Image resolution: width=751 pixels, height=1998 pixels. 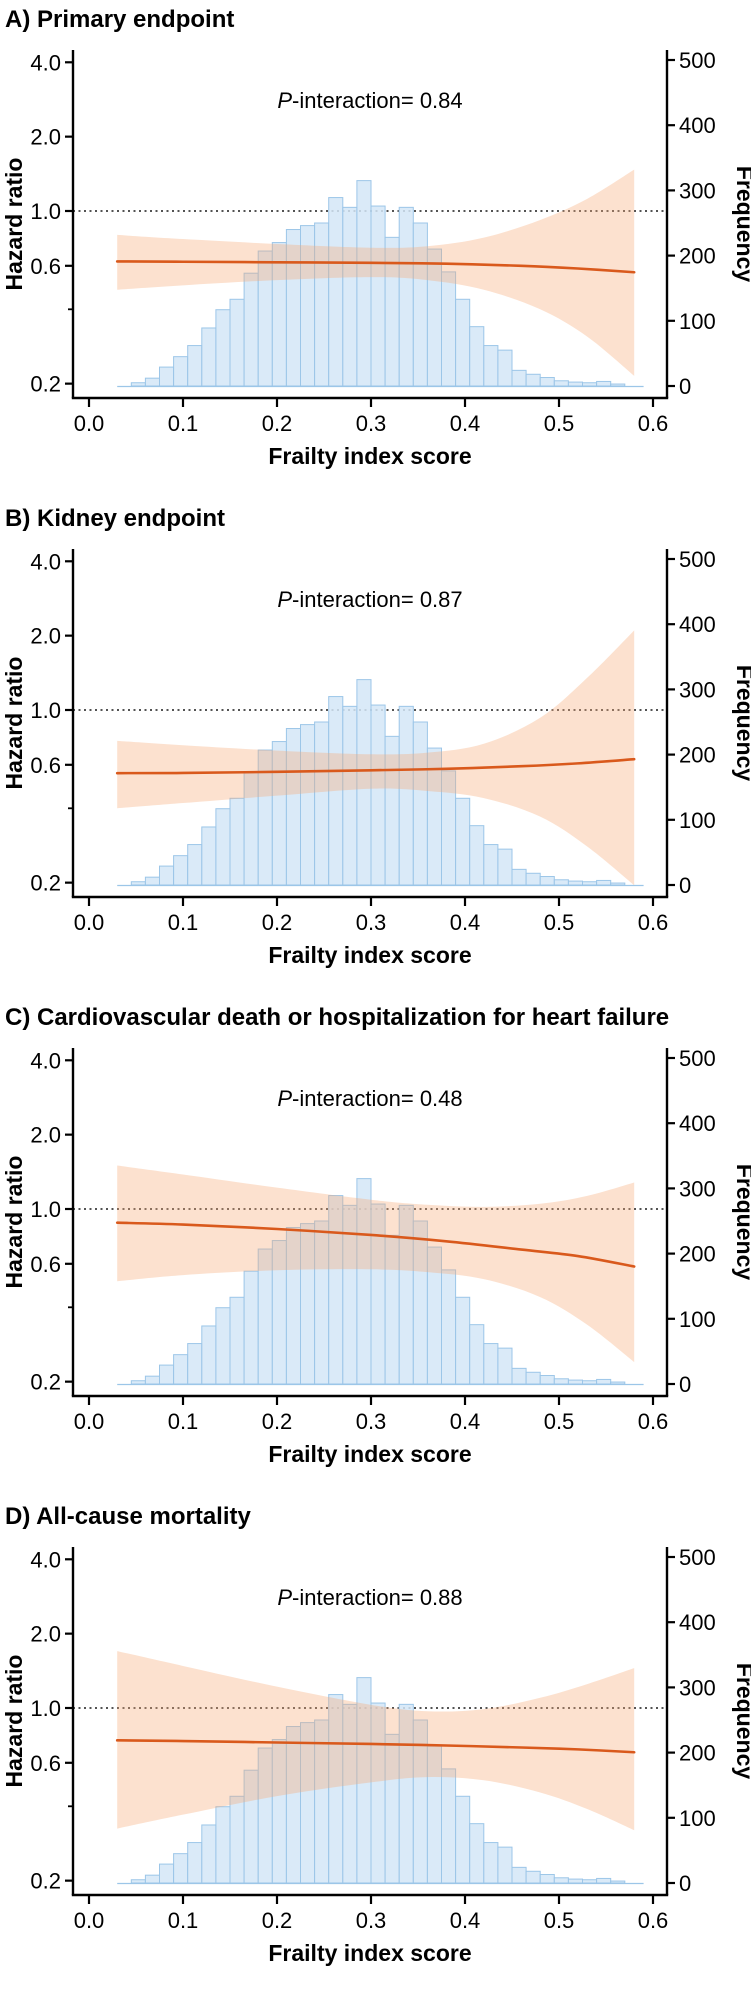 What do you see at coordinates (45, 765) in the screenshot?
I see `y-left-tick-label: 0.6` at bounding box center [45, 765].